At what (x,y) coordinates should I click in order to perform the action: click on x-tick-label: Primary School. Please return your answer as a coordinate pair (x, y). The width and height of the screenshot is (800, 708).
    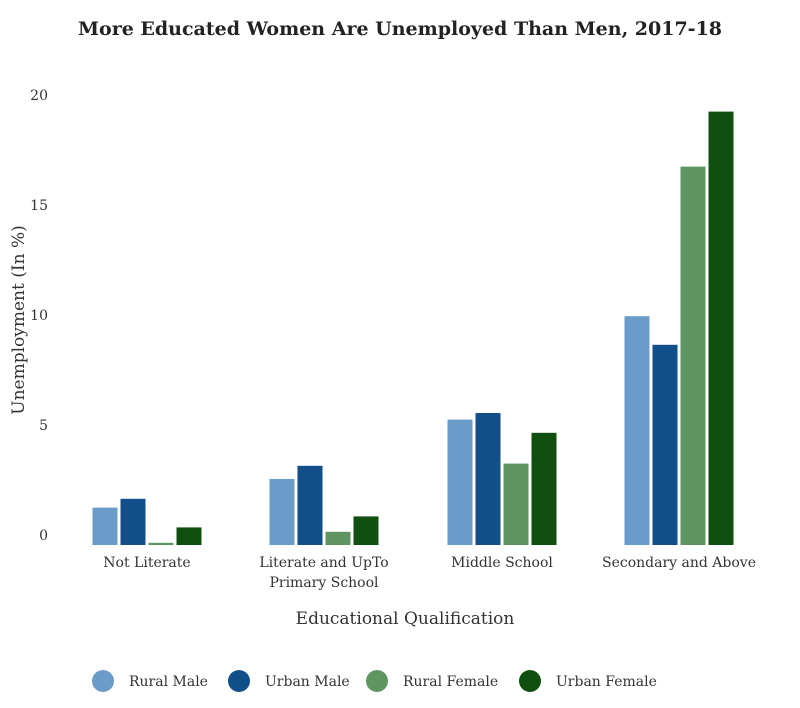
    Looking at the image, I should click on (324, 583).